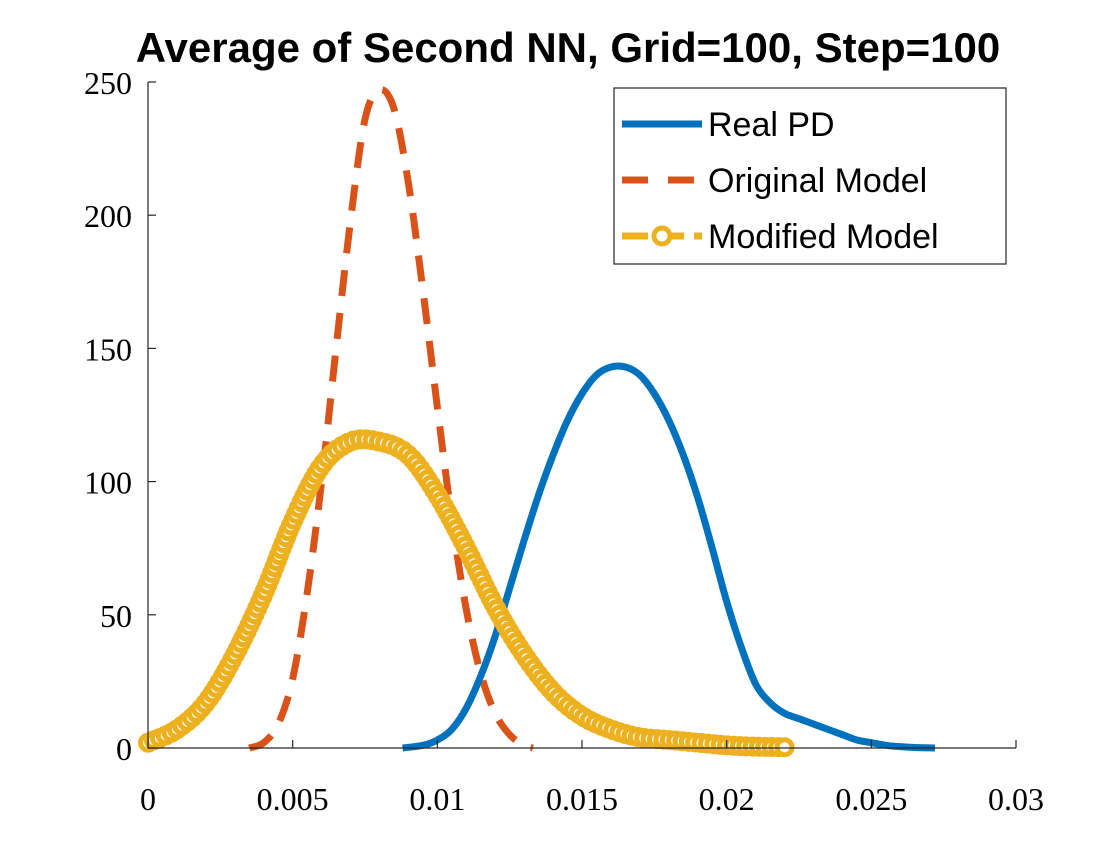 The height and width of the screenshot is (845, 1120). What do you see at coordinates (437, 799) in the screenshot?
I see `x-tick-label: 0.01` at bounding box center [437, 799].